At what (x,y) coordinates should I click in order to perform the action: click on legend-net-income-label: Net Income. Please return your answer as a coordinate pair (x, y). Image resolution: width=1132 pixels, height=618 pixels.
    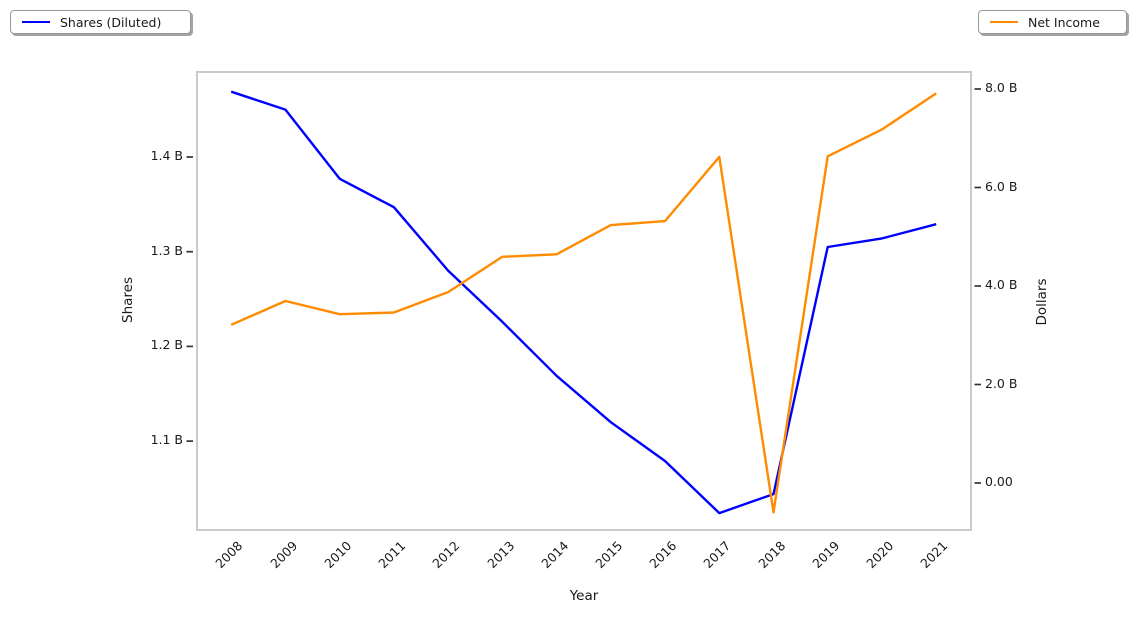
    Looking at the image, I should click on (1064, 22).